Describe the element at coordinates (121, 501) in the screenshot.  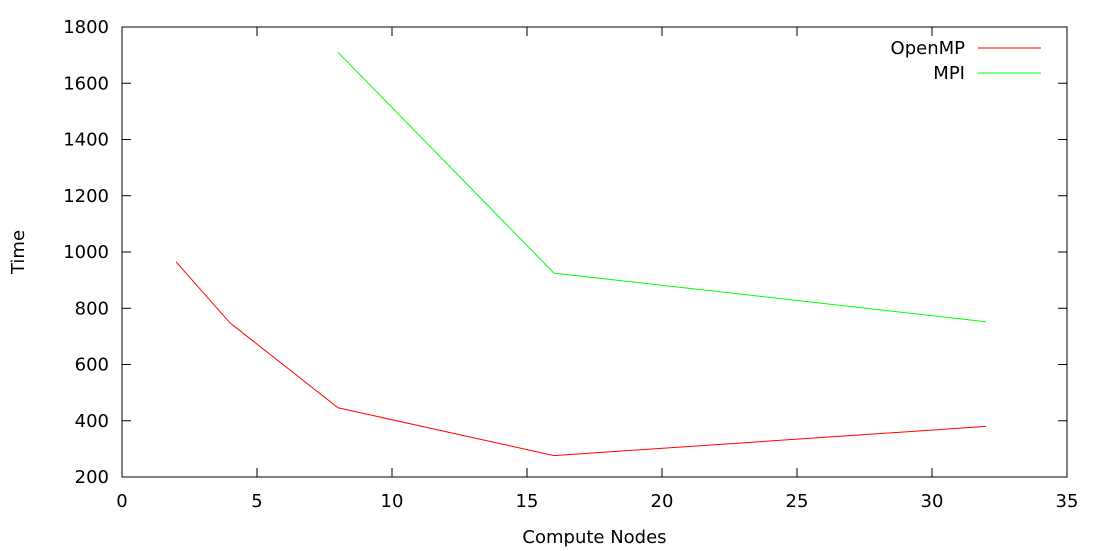
I see `x-tick-label: 0` at that location.